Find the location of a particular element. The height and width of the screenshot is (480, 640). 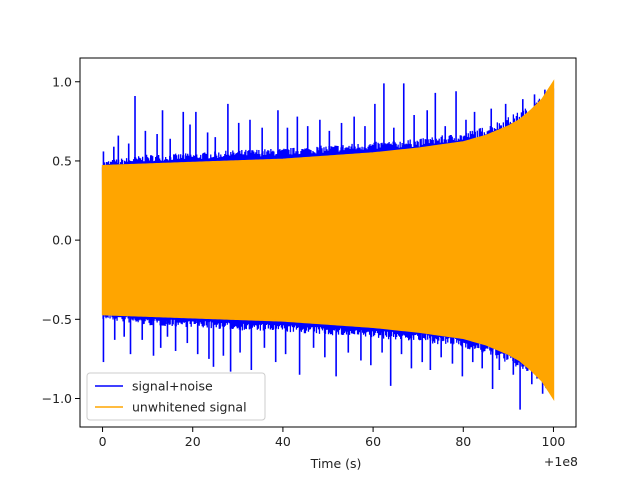

x-tick-label: 60 is located at coordinates (373, 441).